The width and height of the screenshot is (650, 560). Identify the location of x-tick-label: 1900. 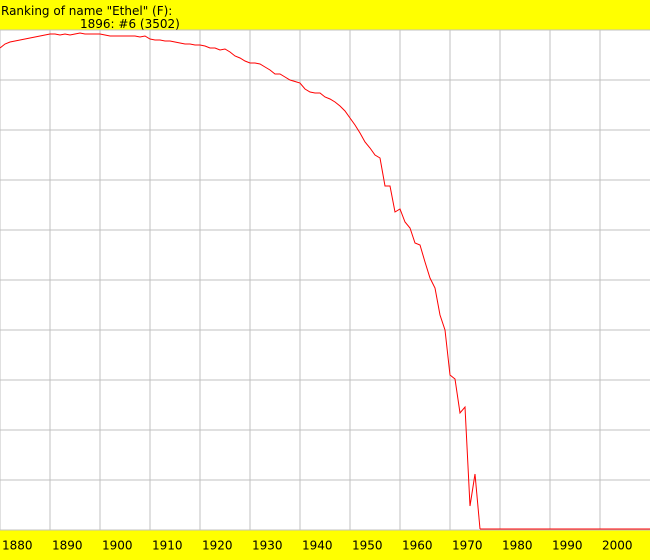
(117, 546).